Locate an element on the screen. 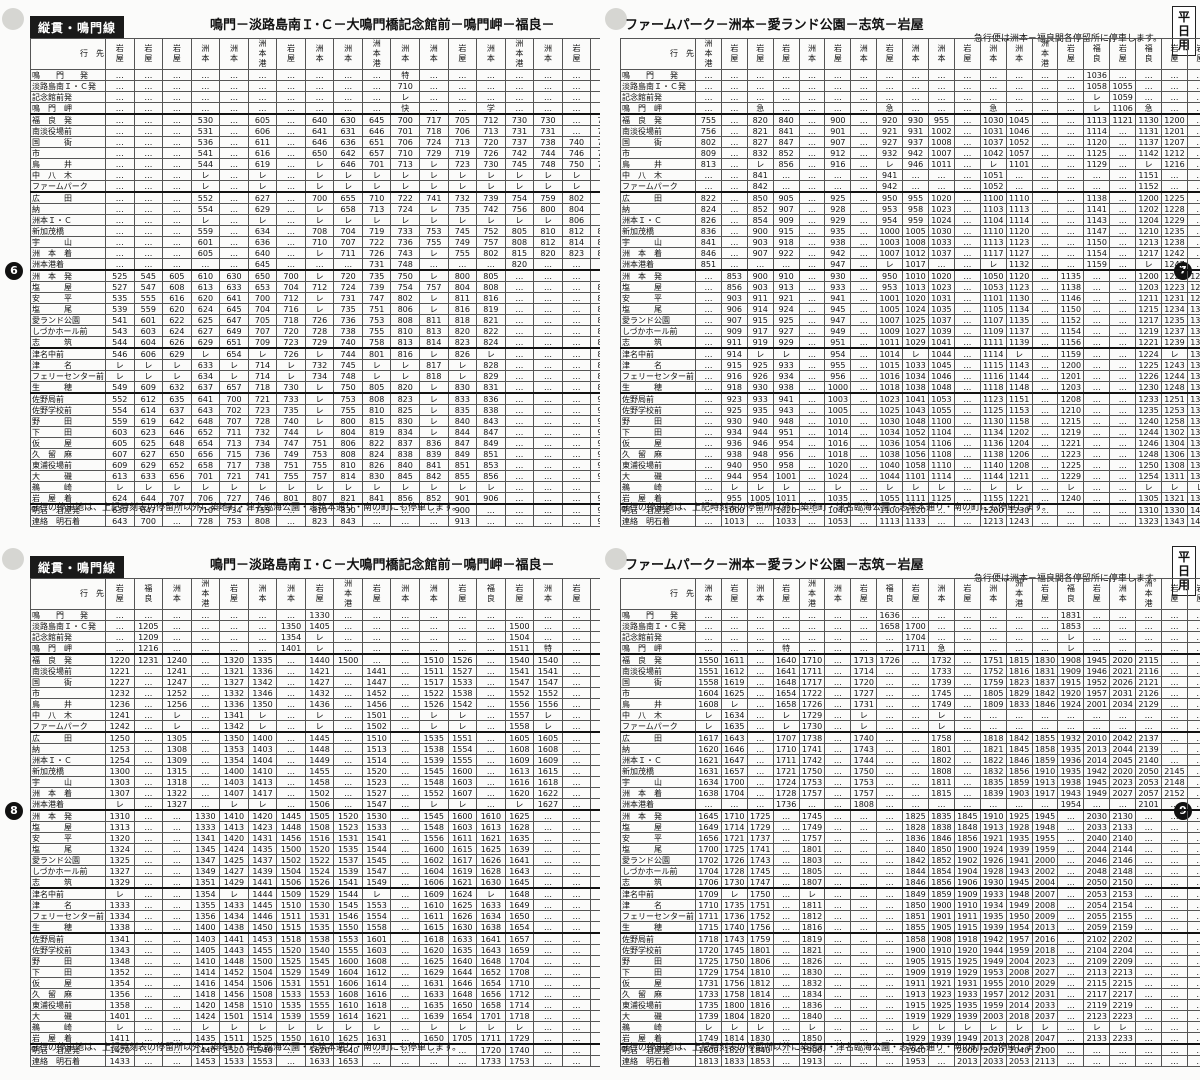  destination-header: 岩屋 is located at coordinates (734, 594).